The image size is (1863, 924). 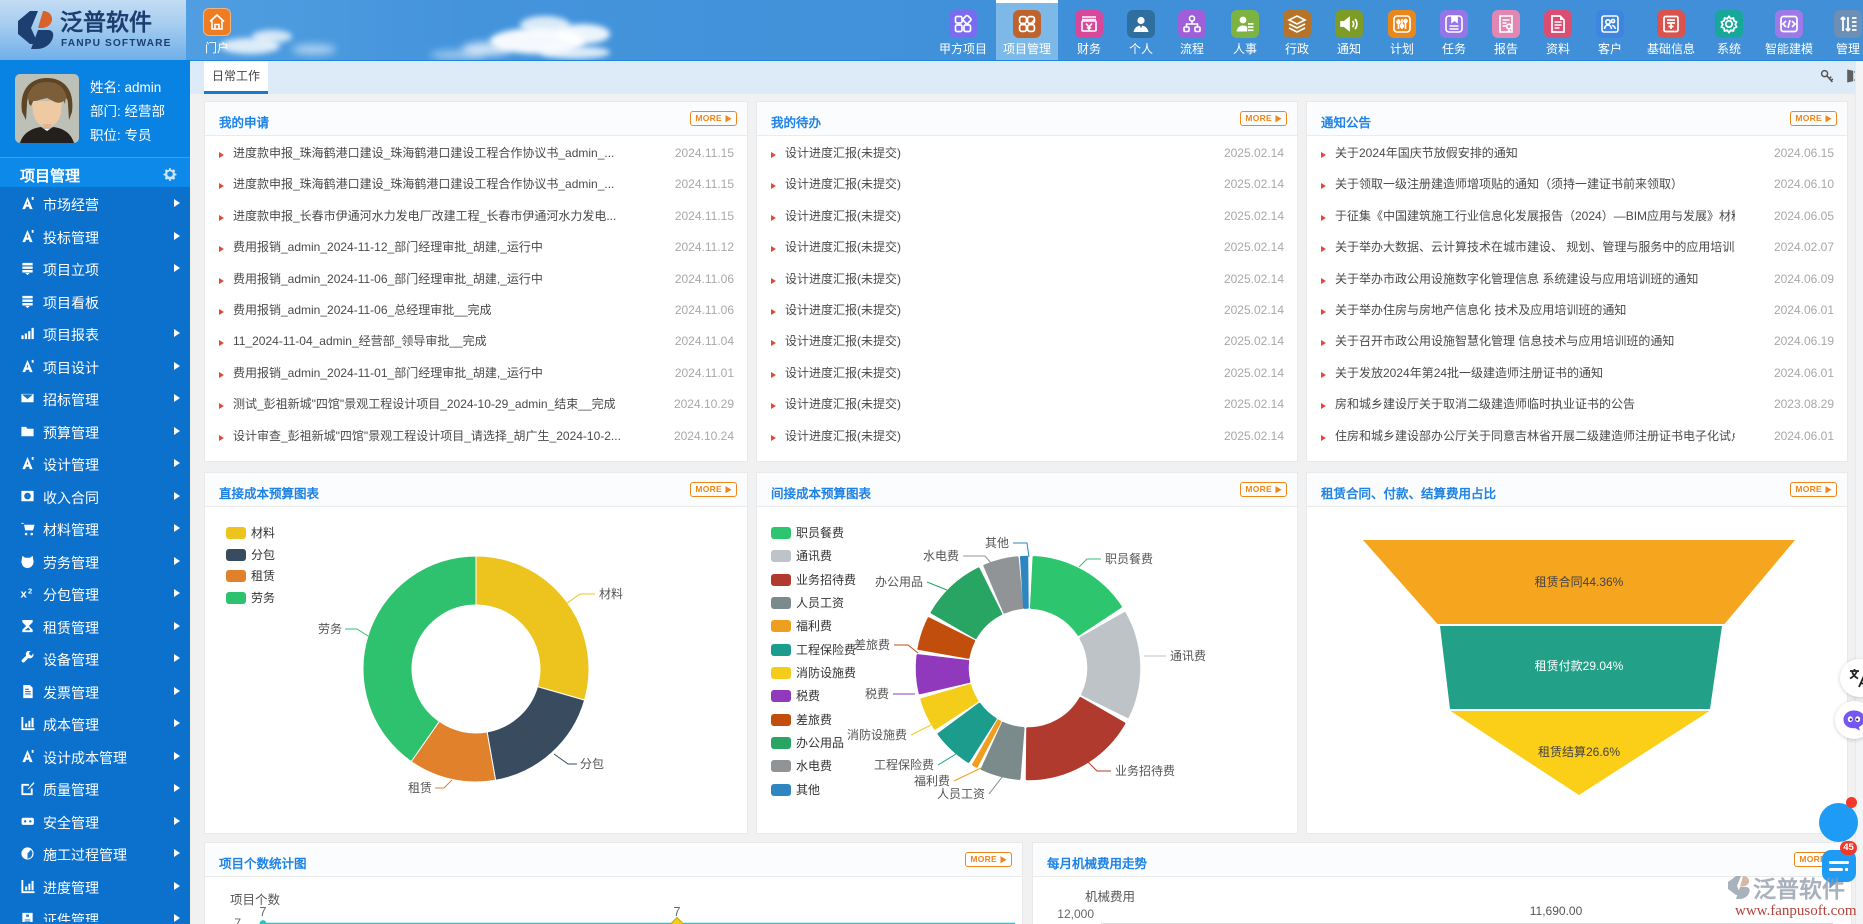 I want to click on svg-text: 机械费用, so click(x=1110, y=896).